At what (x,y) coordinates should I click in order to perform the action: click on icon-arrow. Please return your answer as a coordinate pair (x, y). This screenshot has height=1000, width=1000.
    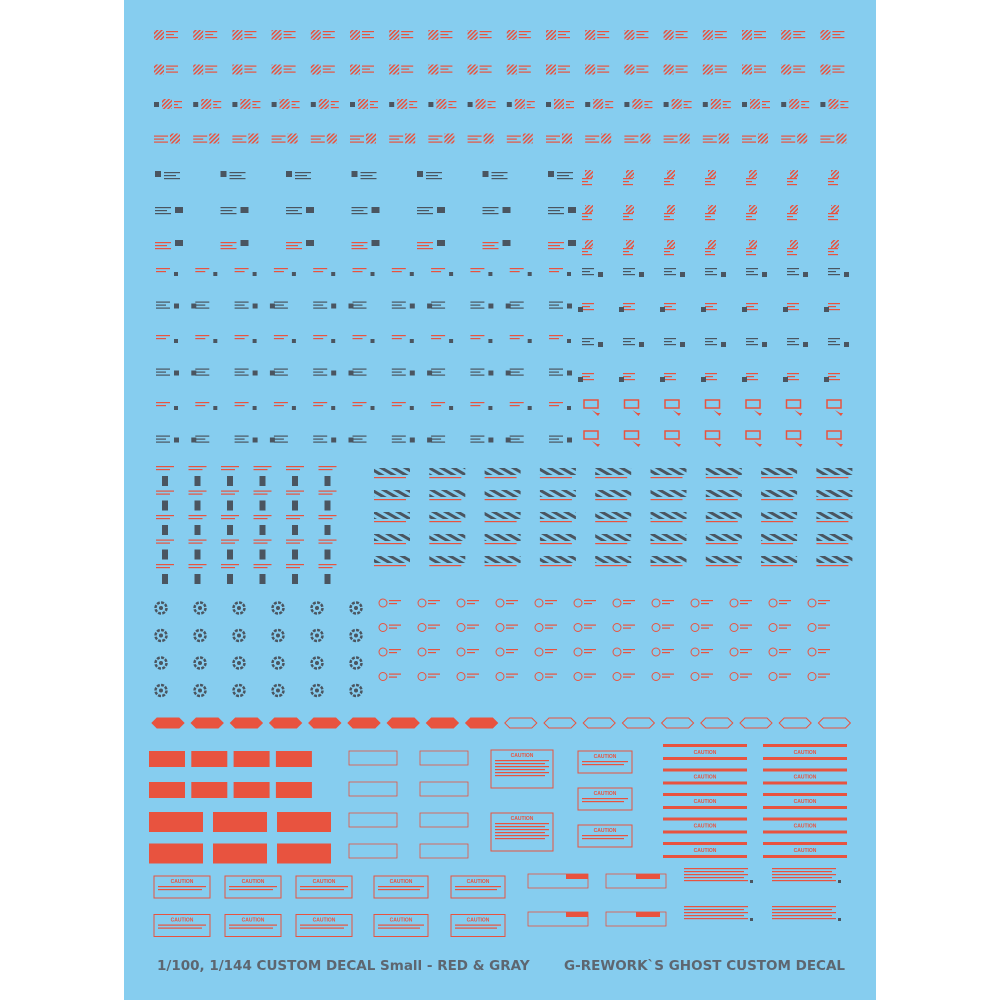
    Looking at the image, I should click on (596, 413).